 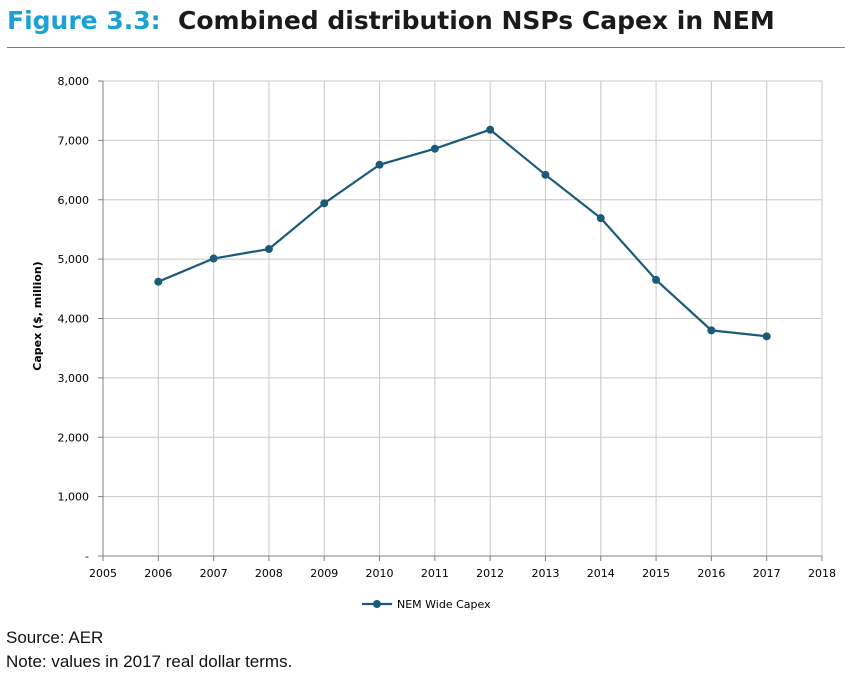 I want to click on y-tick-label: 1,000, so click(x=74, y=497).